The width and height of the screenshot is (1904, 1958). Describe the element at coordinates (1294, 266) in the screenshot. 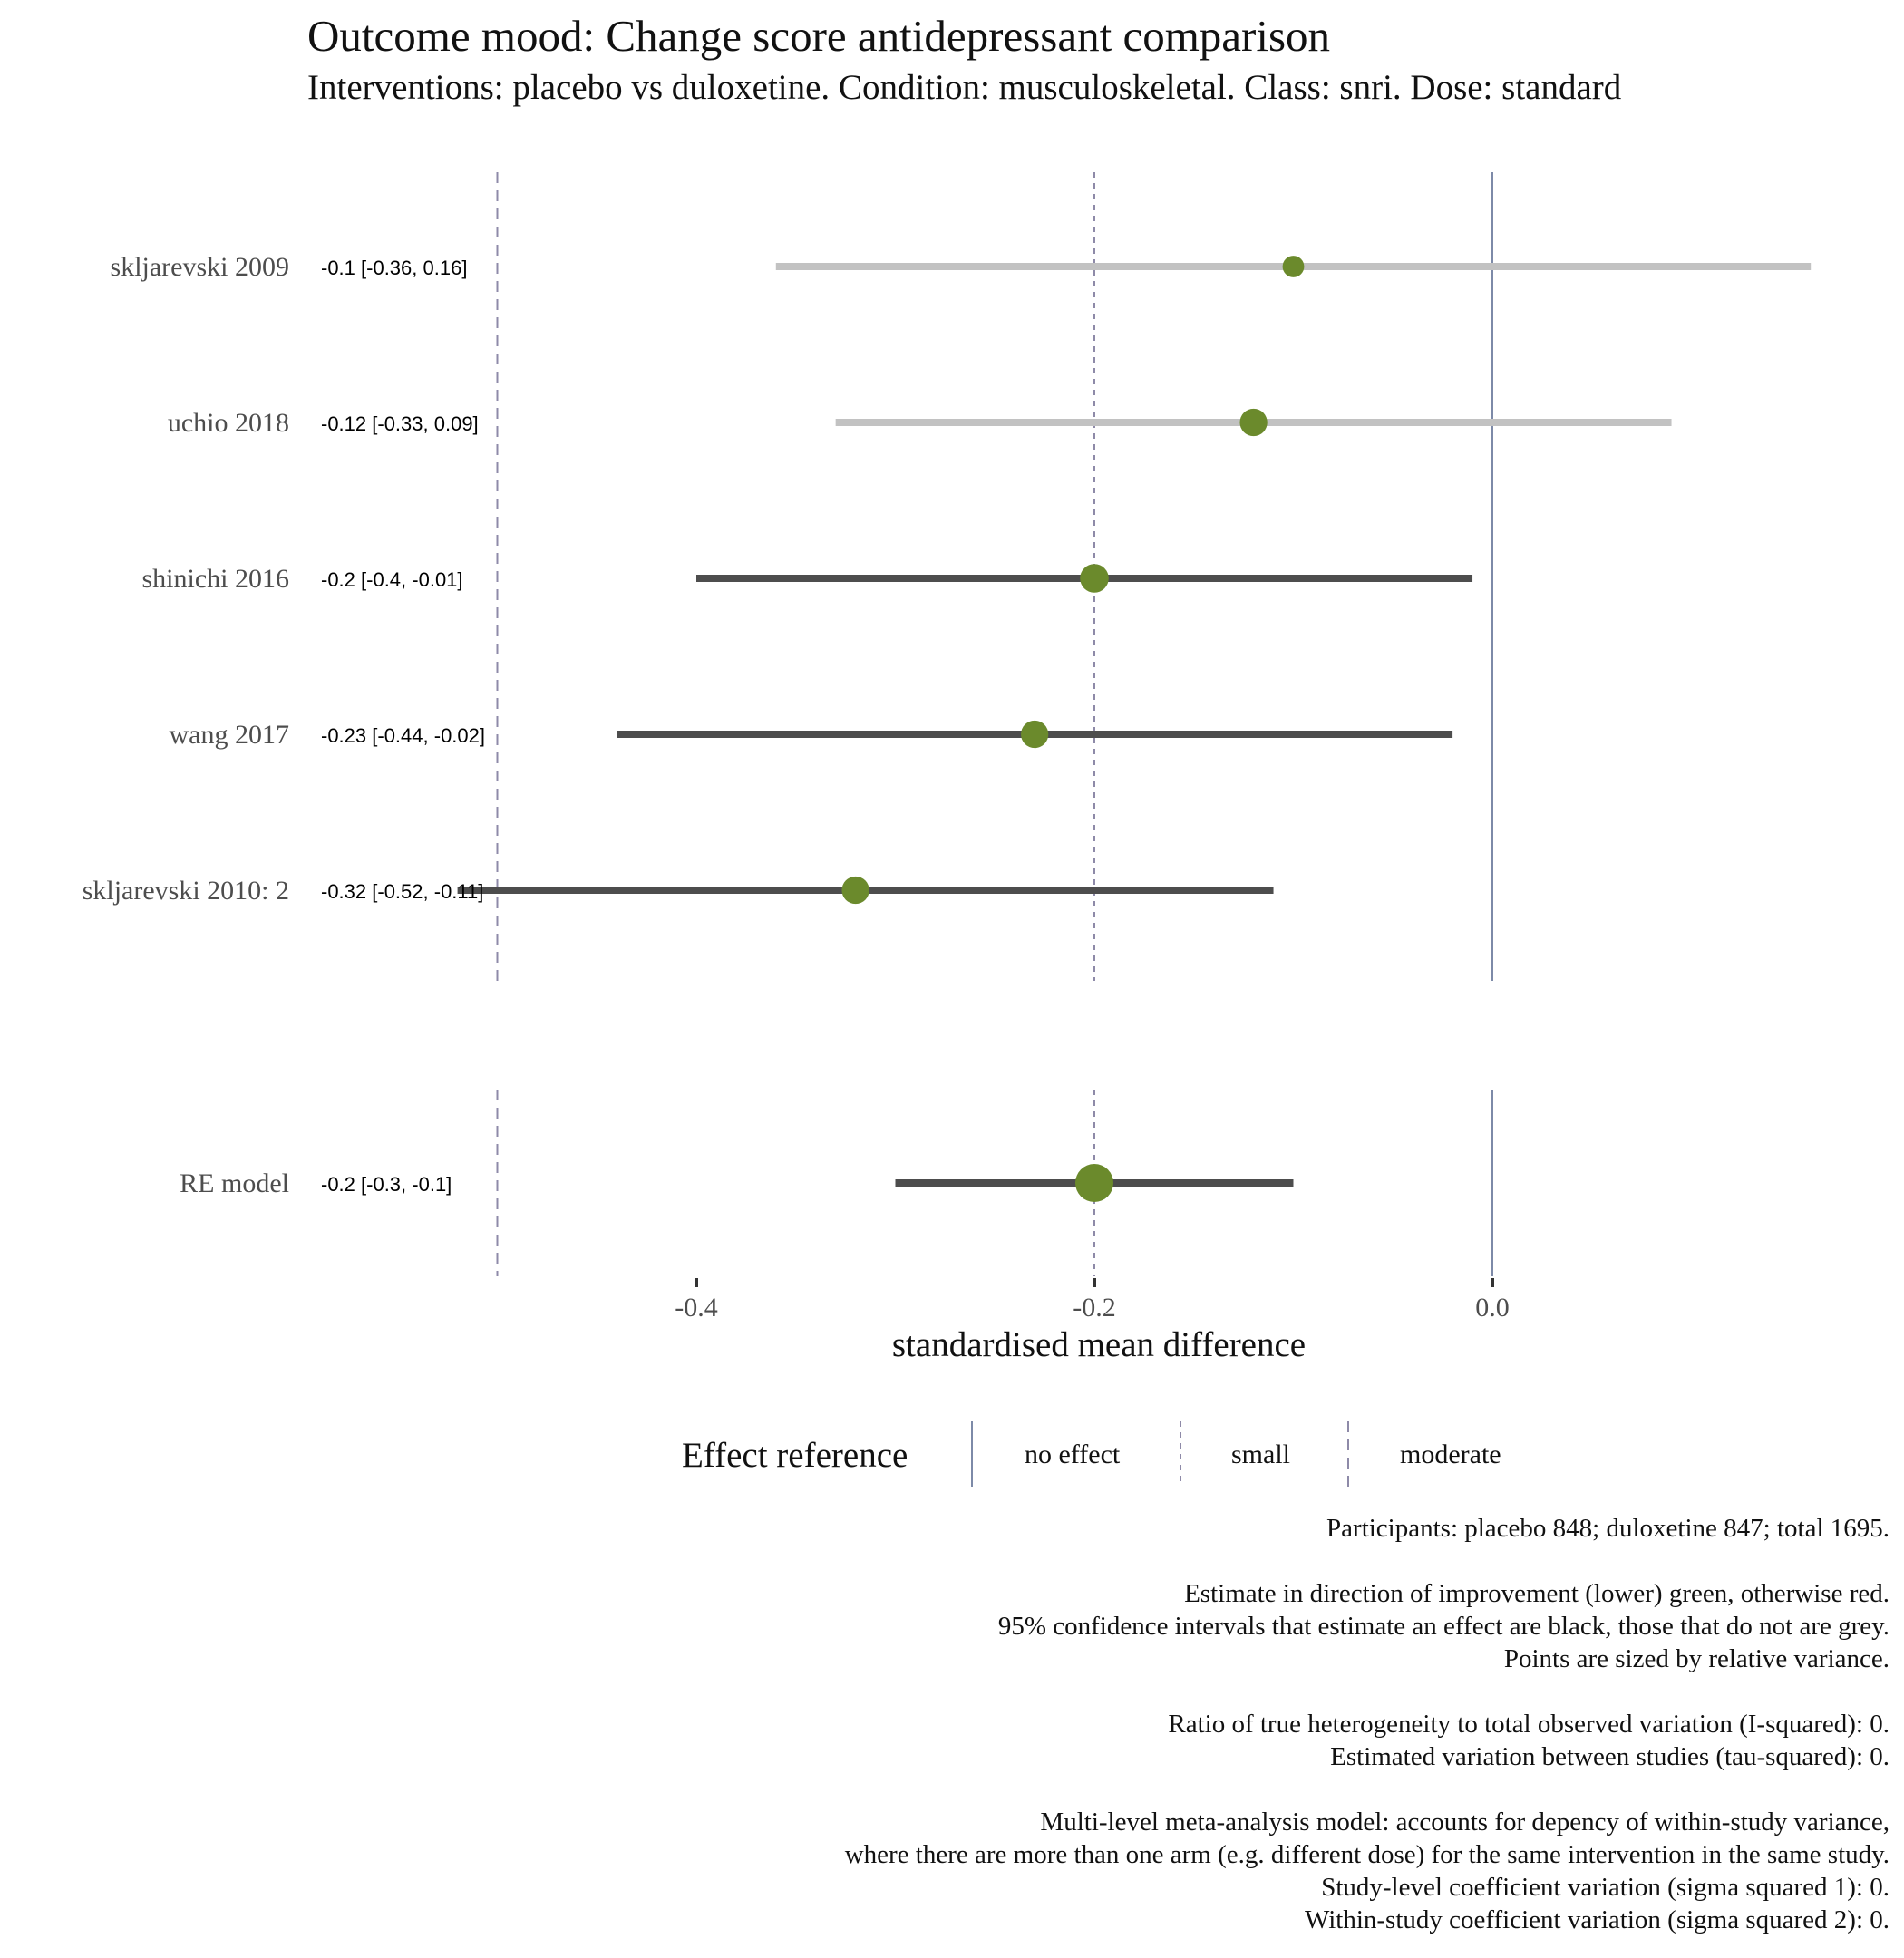

I see `point-skljarevski-2009` at that location.